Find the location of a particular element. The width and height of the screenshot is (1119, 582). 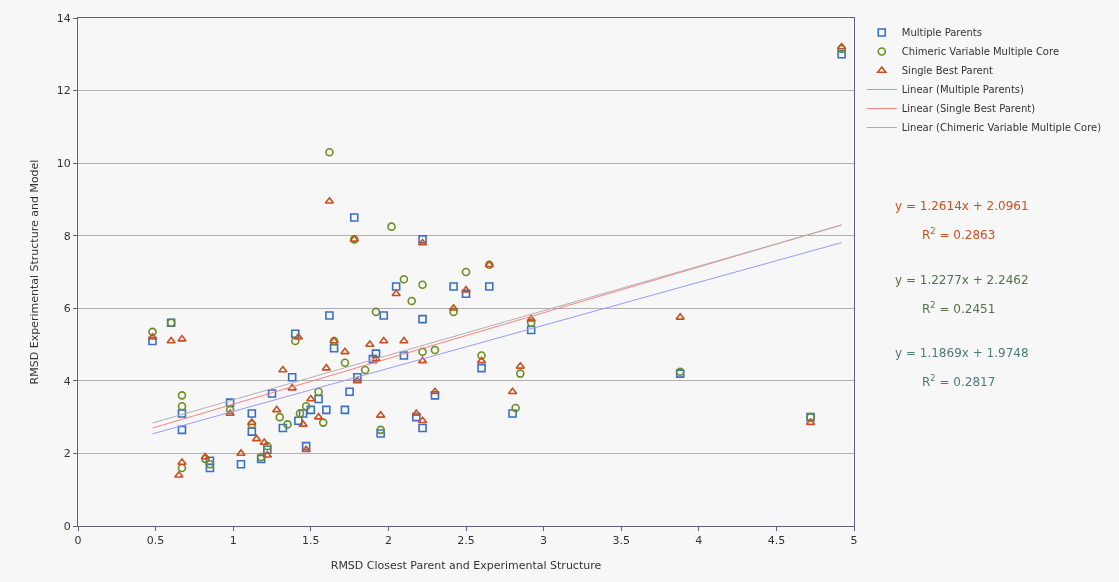

y-tick-label: 12 is located at coordinates (63, 91).